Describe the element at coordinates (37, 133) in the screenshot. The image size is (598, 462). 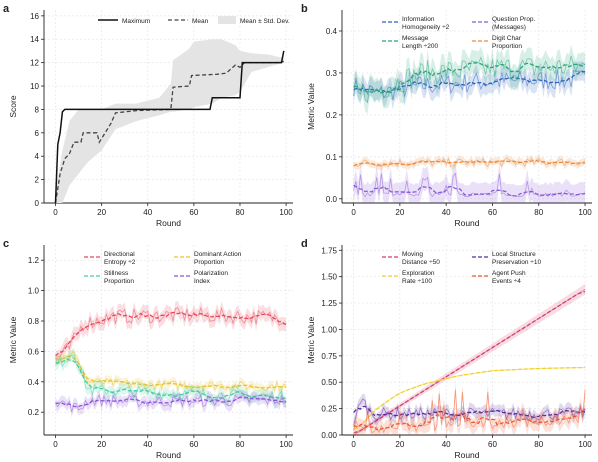
I see `y-tick-label: 6` at that location.